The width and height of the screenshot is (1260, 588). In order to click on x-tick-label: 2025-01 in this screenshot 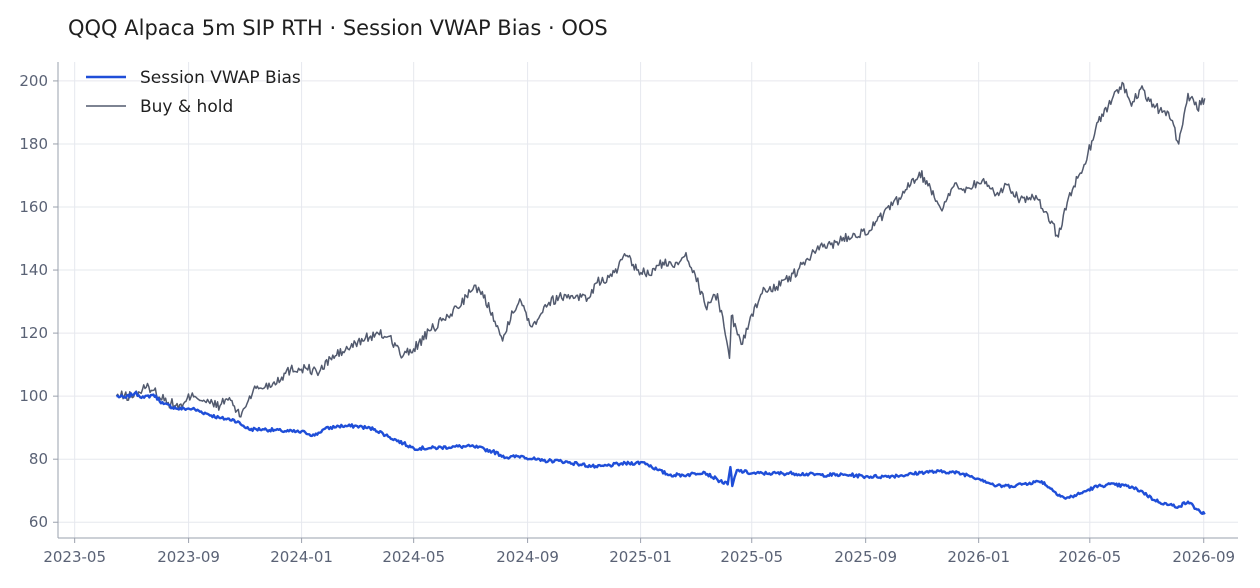, I will do `click(640, 557)`.